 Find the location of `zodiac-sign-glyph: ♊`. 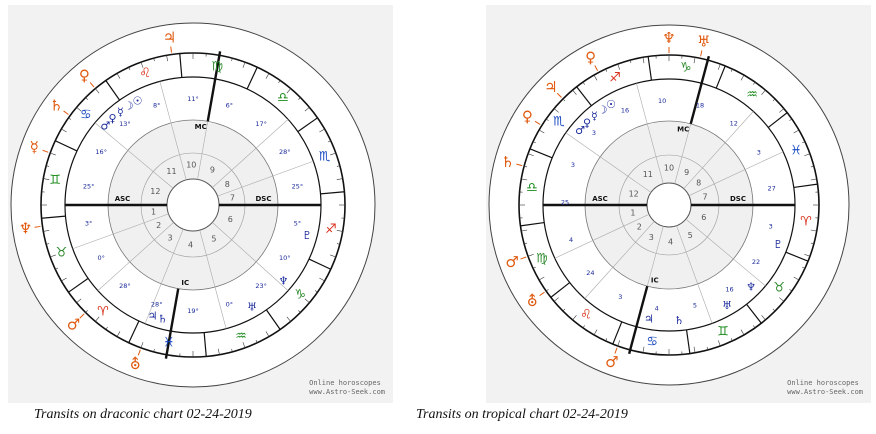

zodiac-sign-glyph: ♊ is located at coordinates (55, 180).